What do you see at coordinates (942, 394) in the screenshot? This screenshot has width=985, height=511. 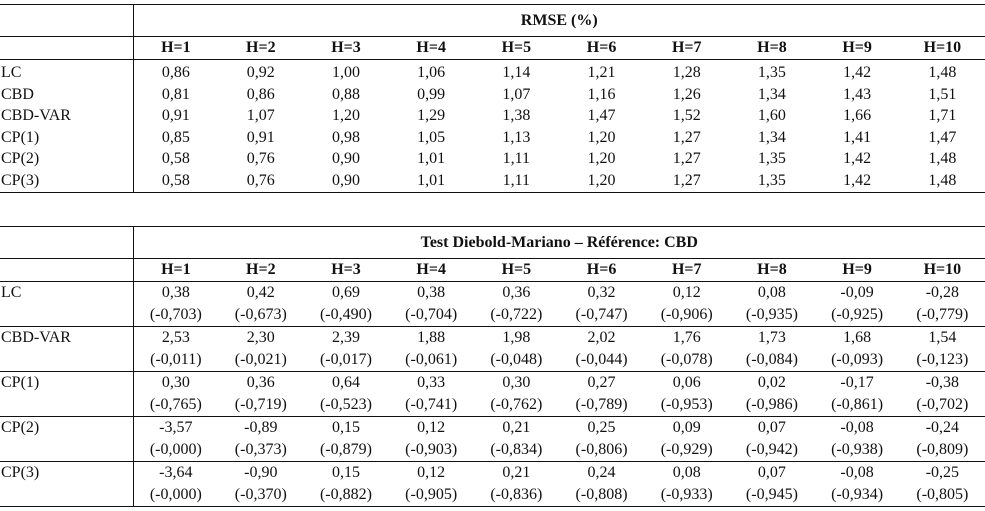 I see `dm-cell: -0,38 (-0,702)` at bounding box center [942, 394].